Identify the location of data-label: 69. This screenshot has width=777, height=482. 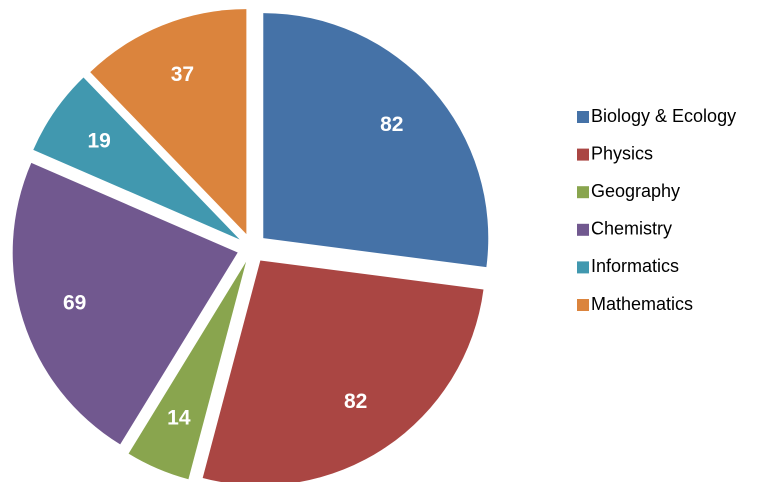
(74, 303).